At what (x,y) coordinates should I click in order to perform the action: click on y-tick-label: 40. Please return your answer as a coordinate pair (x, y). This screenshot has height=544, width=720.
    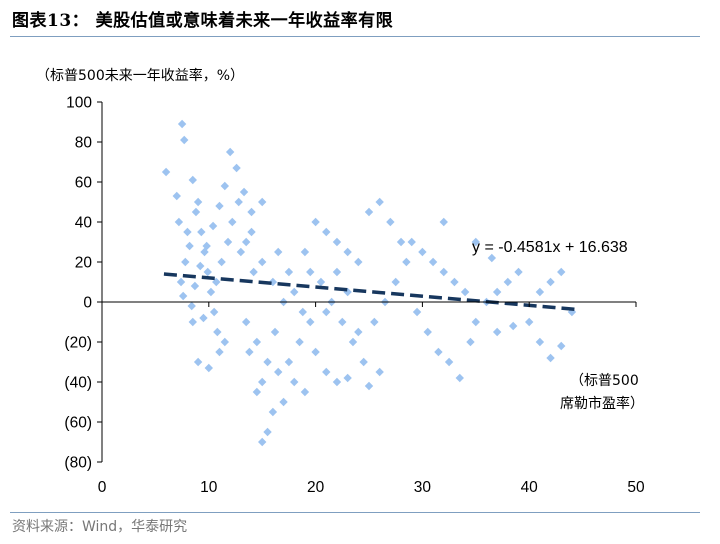
    Looking at the image, I should click on (84, 223).